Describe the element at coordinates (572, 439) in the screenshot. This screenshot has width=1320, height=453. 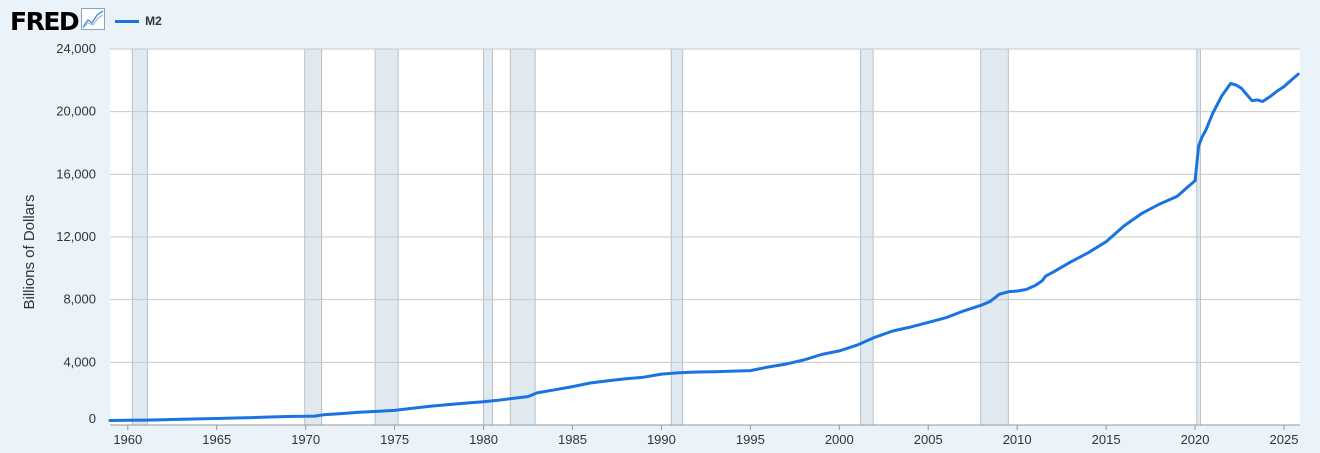
I see `x-tick-label: 1985` at that location.